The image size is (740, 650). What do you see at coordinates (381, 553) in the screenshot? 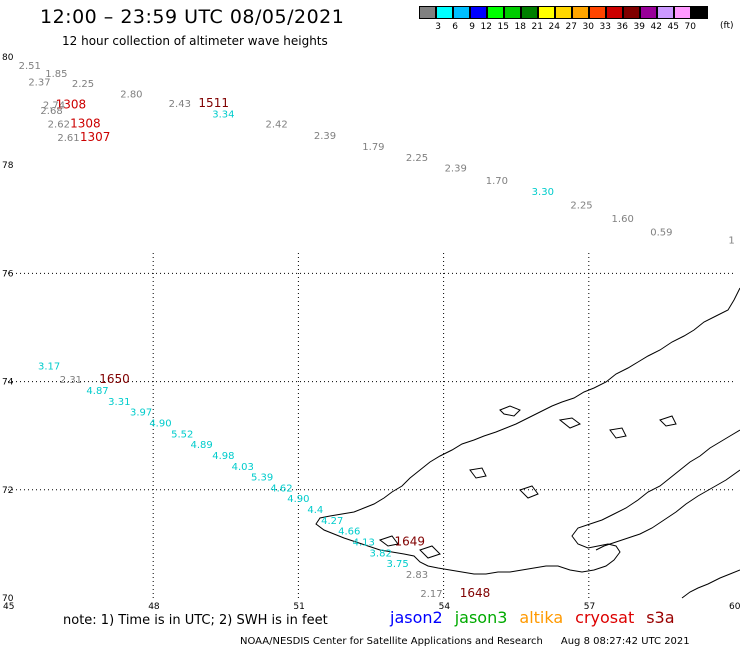
I see `wave-height-label: 3.82` at bounding box center [381, 553].